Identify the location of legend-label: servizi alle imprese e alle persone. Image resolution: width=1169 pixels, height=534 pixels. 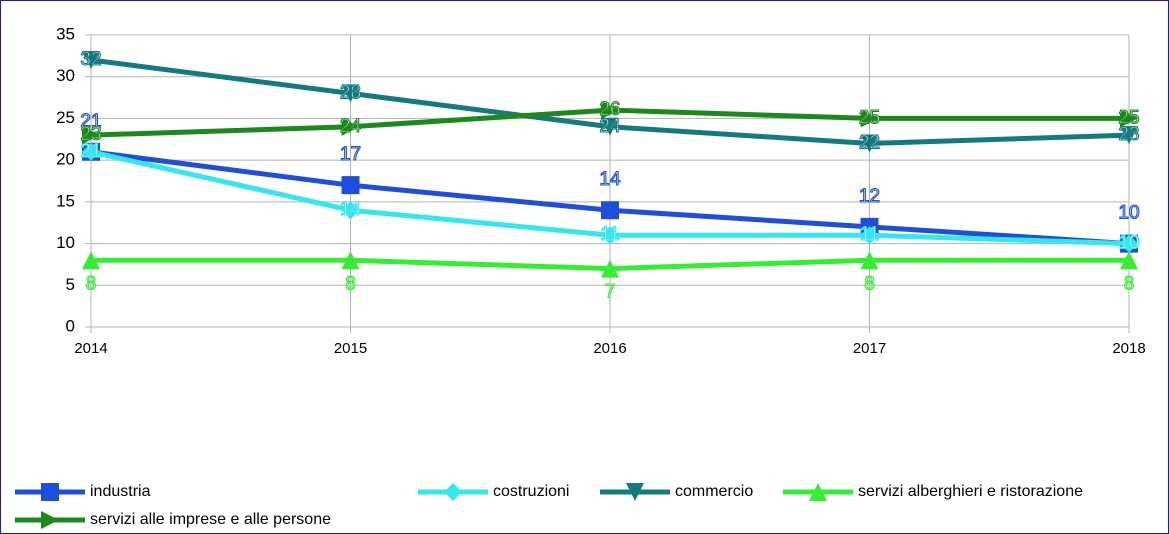
(210, 519).